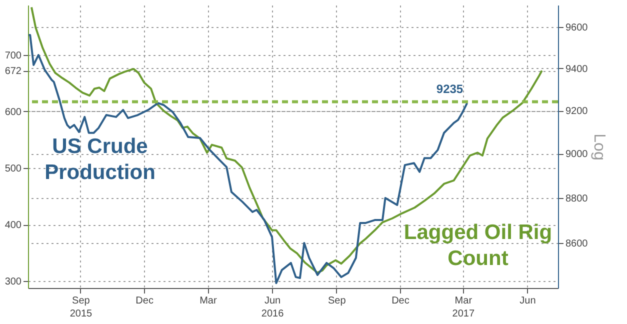 This screenshot has width=627, height=324. What do you see at coordinates (13, 282) in the screenshot?
I see `y-tick-label: 300` at bounding box center [13, 282].